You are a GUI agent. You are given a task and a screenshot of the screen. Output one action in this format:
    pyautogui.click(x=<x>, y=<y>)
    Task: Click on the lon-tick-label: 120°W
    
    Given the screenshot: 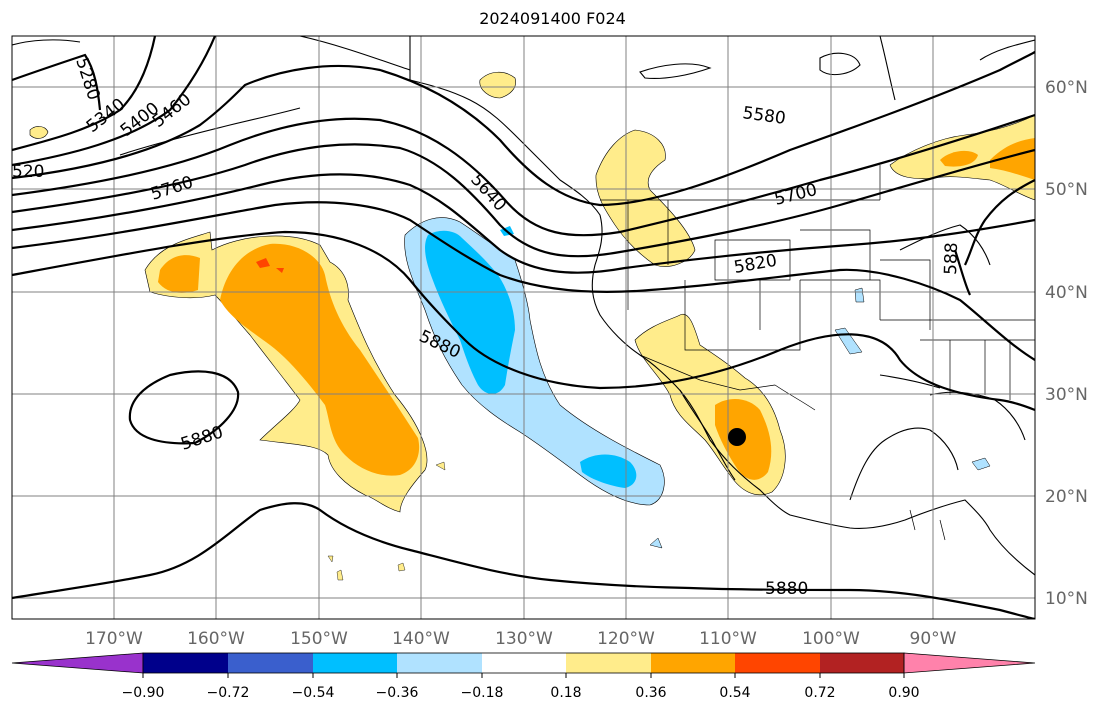 What is the action you would take?
    pyautogui.click(x=626, y=639)
    